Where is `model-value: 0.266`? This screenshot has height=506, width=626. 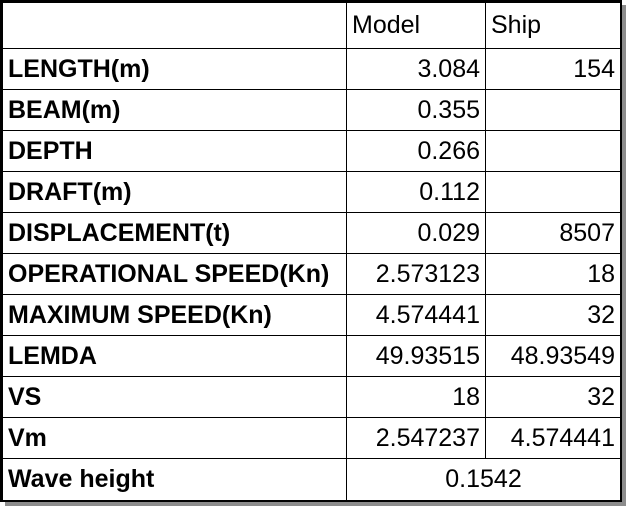 model-value: 0.266 is located at coordinates (416, 151).